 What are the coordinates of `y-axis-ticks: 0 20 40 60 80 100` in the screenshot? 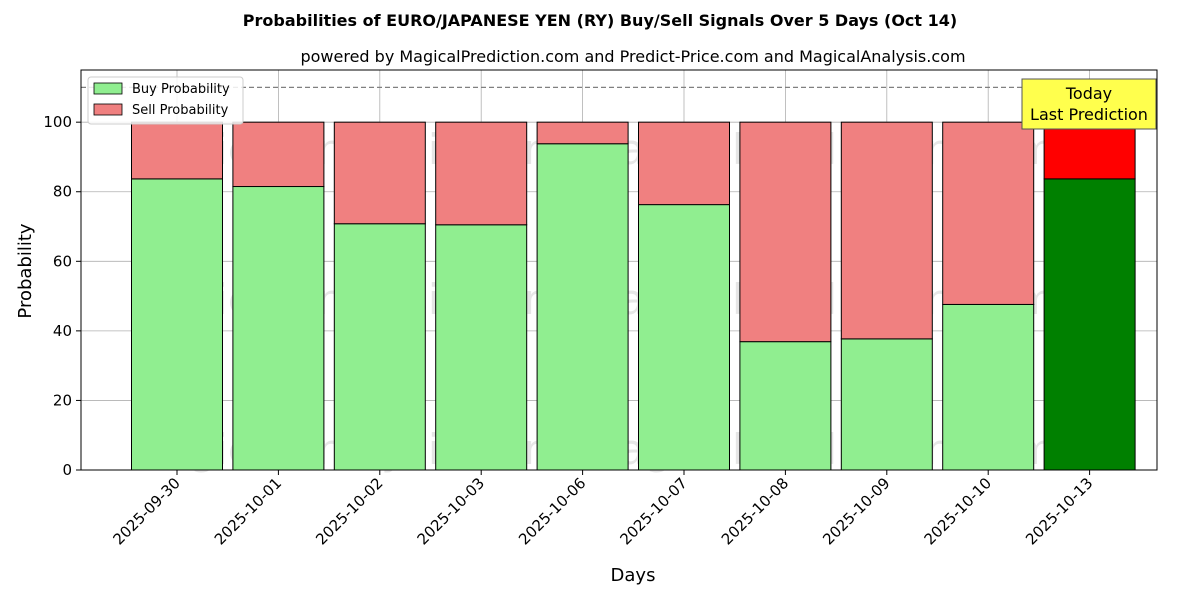 It's located at (62, 296).